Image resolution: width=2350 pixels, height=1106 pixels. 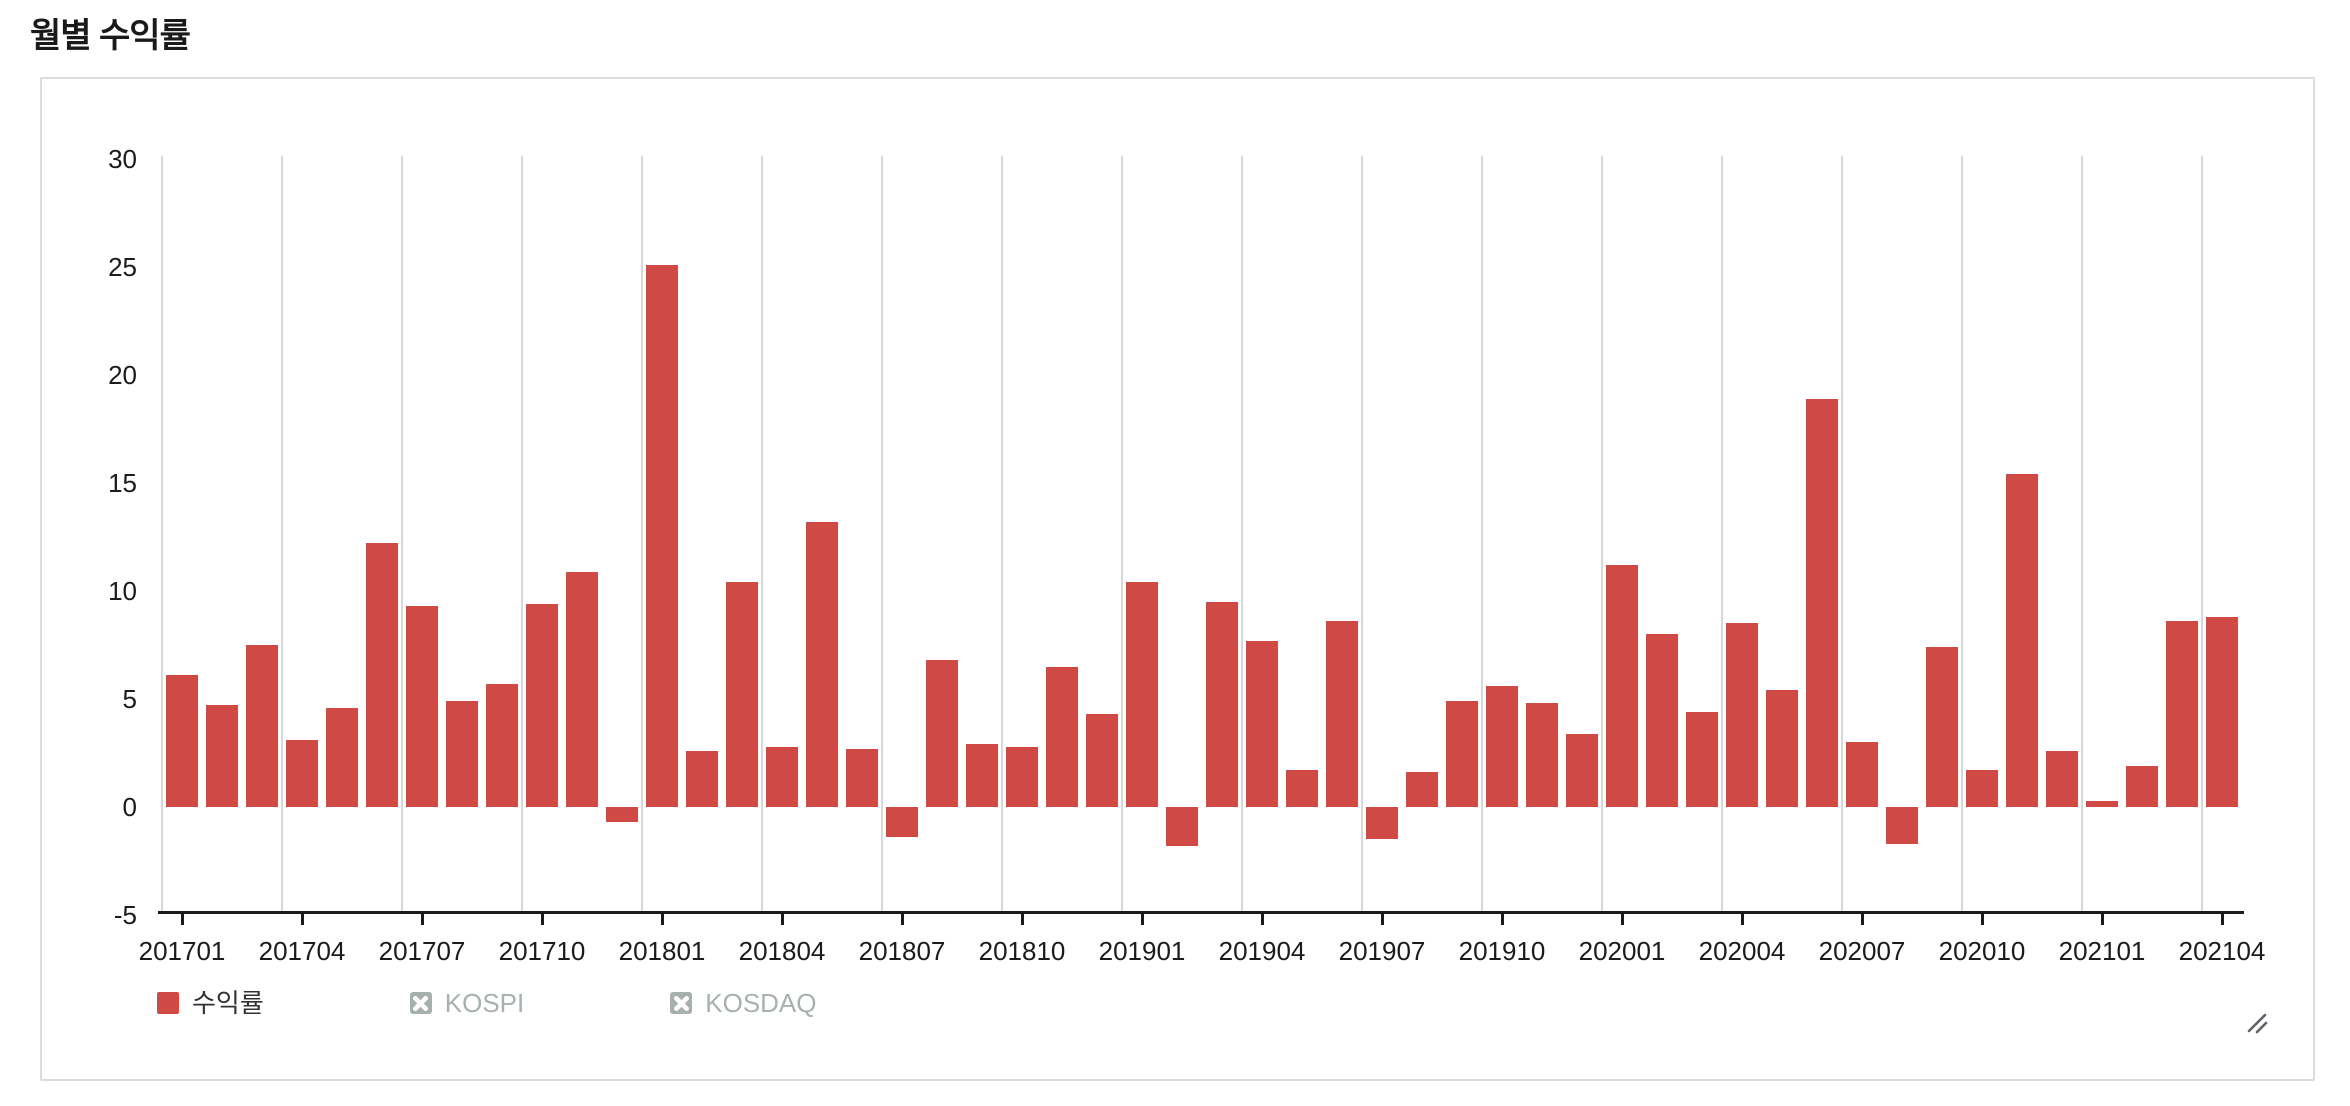 I want to click on resize-handle-icon, so click(x=2258, y=1024).